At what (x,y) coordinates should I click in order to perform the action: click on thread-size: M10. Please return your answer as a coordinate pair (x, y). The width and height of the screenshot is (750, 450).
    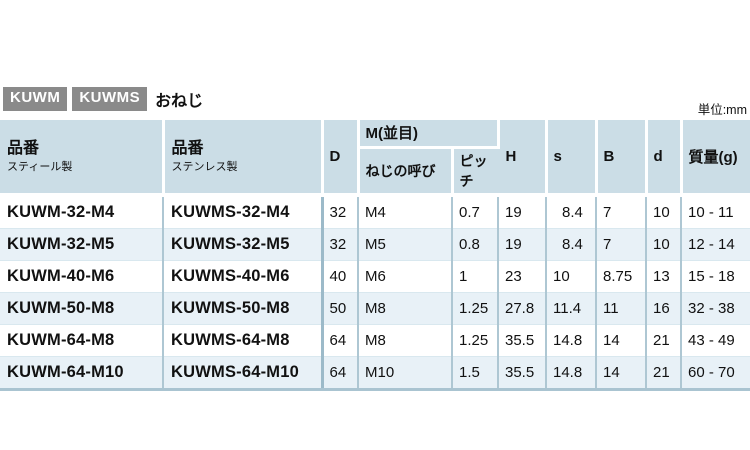
    Looking at the image, I should click on (405, 373).